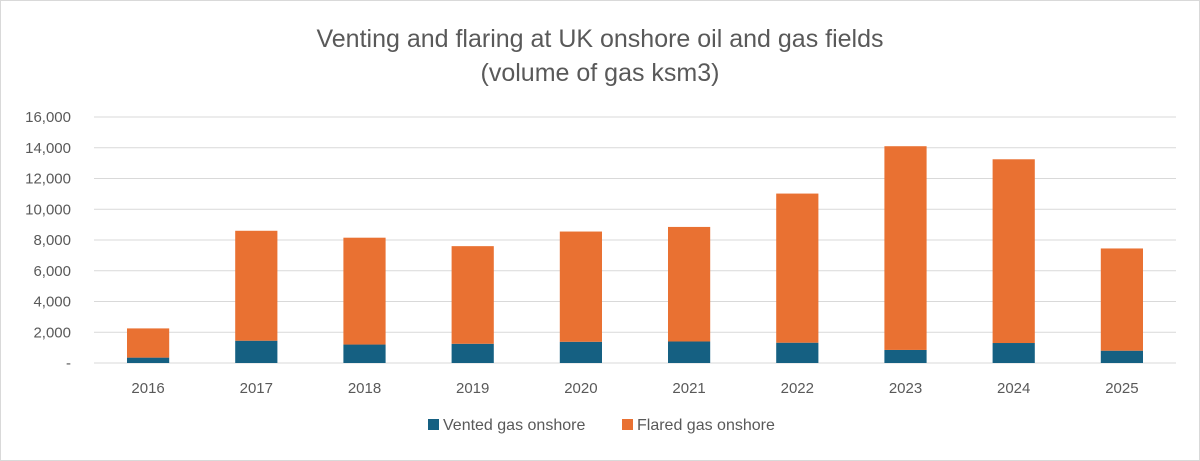 This screenshot has height=461, width=1200. What do you see at coordinates (472, 388) in the screenshot?
I see `x-tick-label: 2019` at bounding box center [472, 388].